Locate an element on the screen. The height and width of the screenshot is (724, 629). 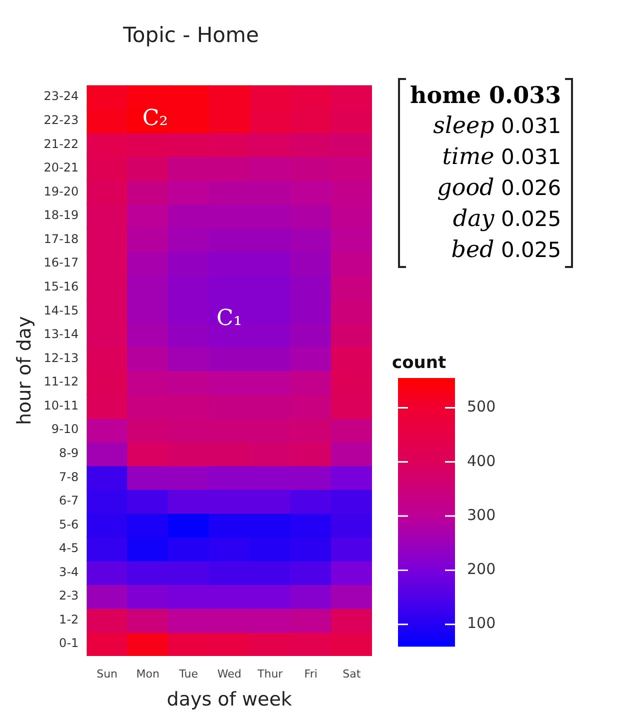
y-tick-label: 1-2 is located at coordinates (69, 619).